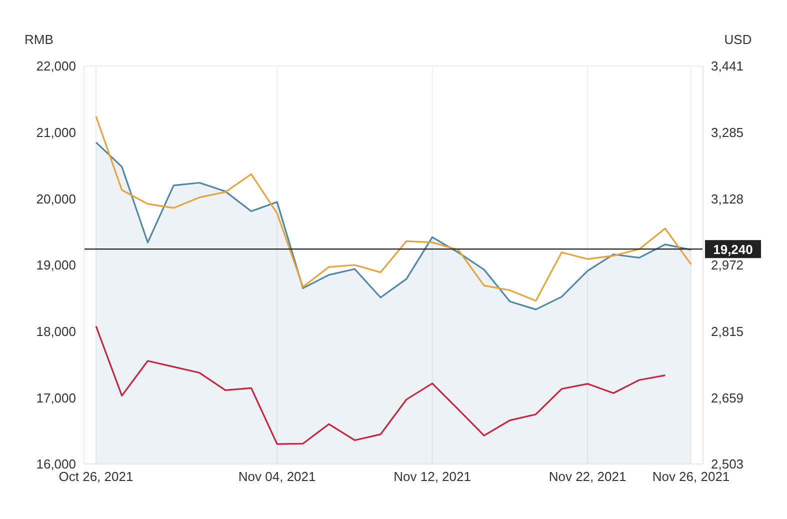  What do you see at coordinates (727, 66) in the screenshot?
I see `y2-tick-label: 3,441` at bounding box center [727, 66].